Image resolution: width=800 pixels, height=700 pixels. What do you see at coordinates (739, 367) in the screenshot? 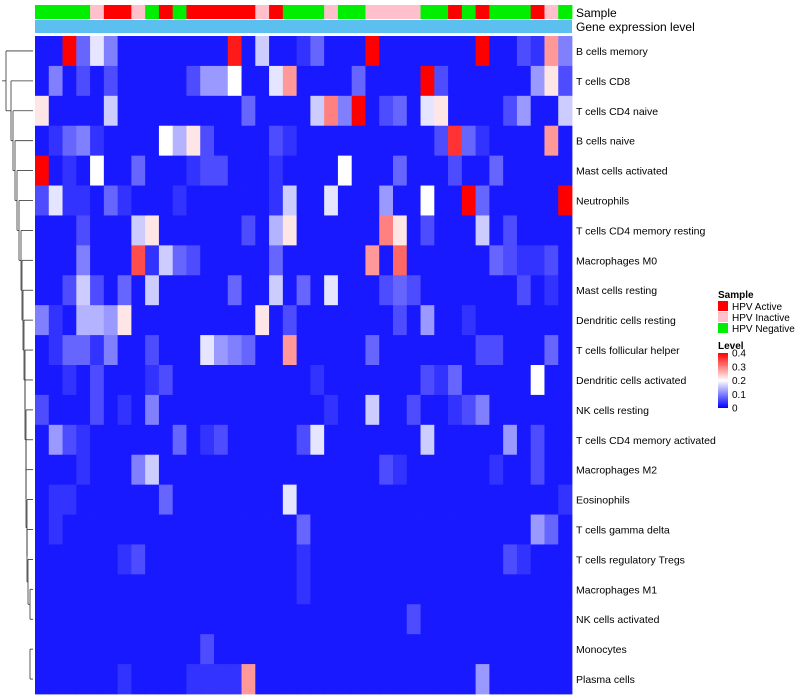
I see `legend-level-tick: 0.3` at bounding box center [739, 367].